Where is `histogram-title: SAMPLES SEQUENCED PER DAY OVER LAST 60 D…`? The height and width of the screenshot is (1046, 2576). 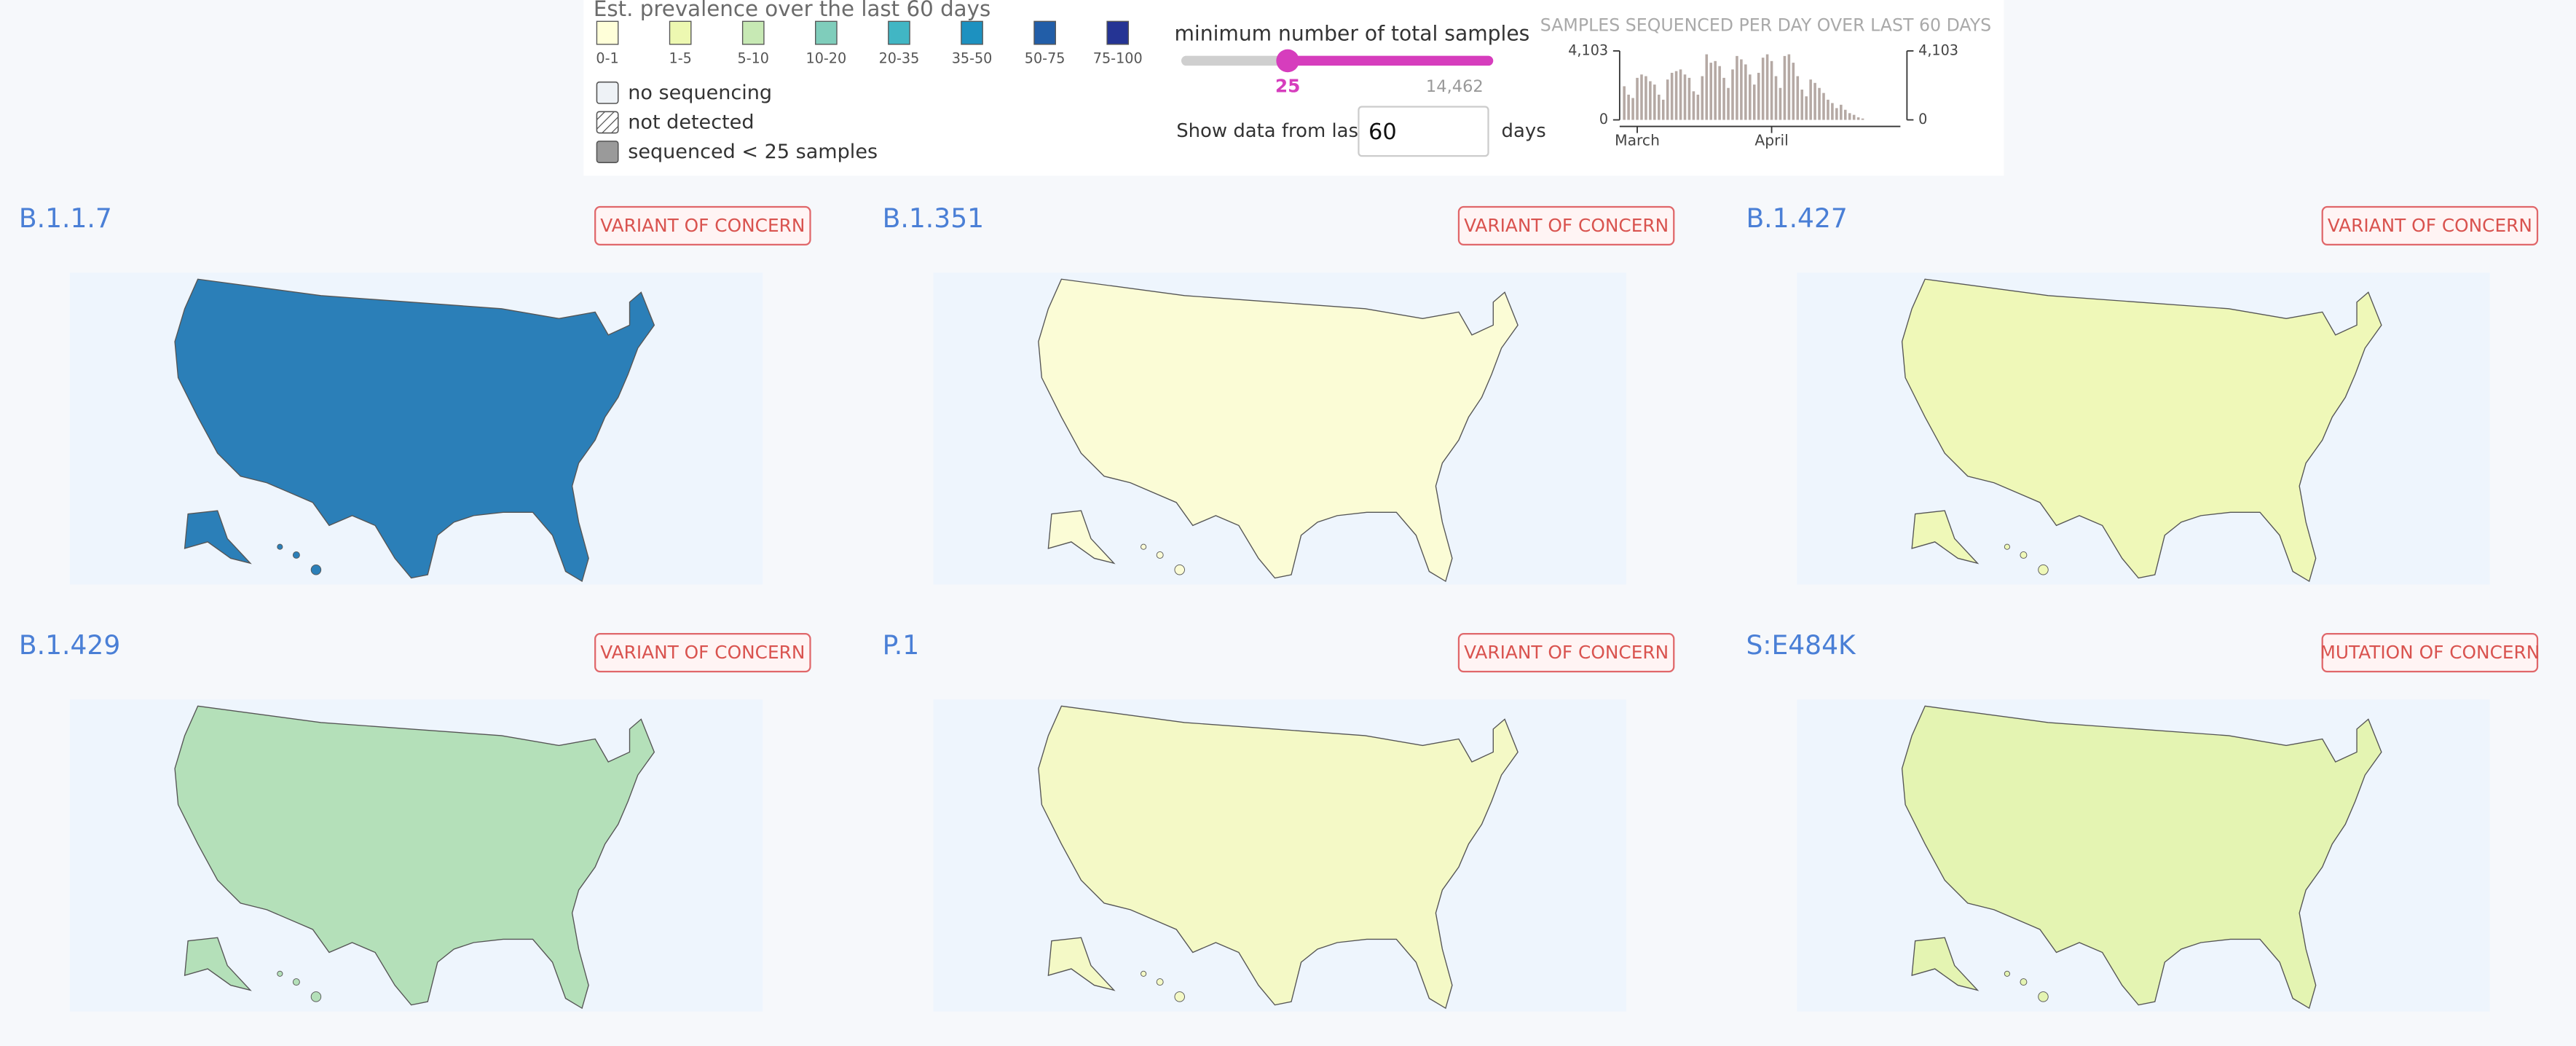
histogram-title: SAMPLES SEQUENCED PER DAY OVER LAST 60 D… is located at coordinates (1765, 25).